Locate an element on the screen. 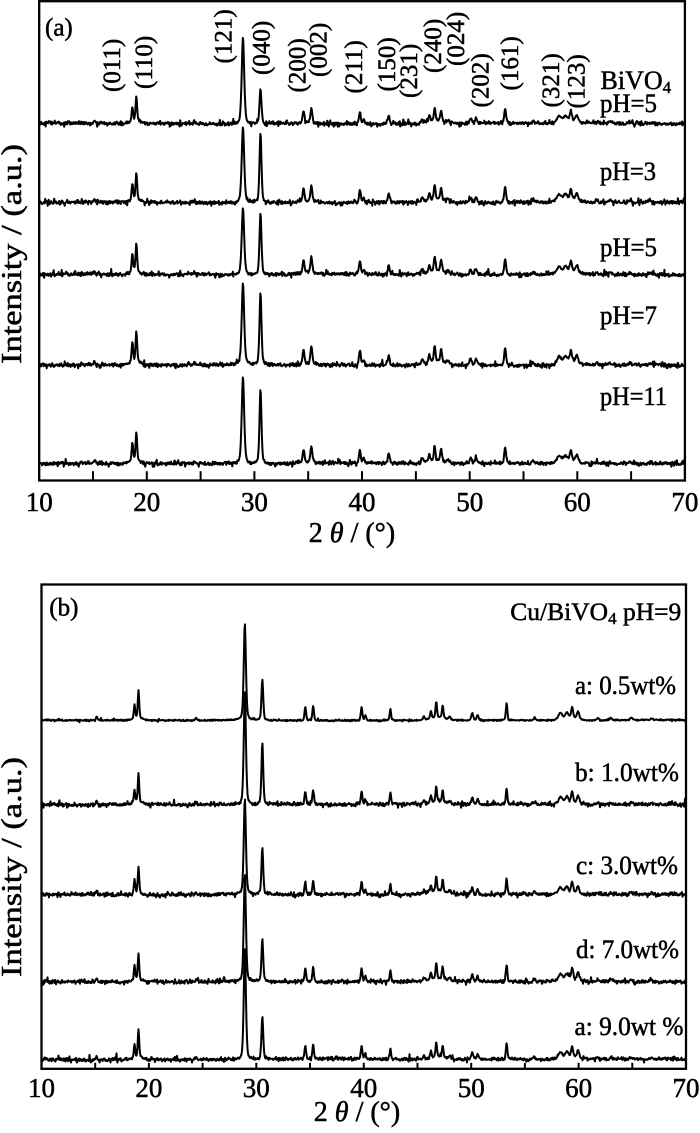  svg-text: d: 7.0wt% is located at coordinates (627, 949).